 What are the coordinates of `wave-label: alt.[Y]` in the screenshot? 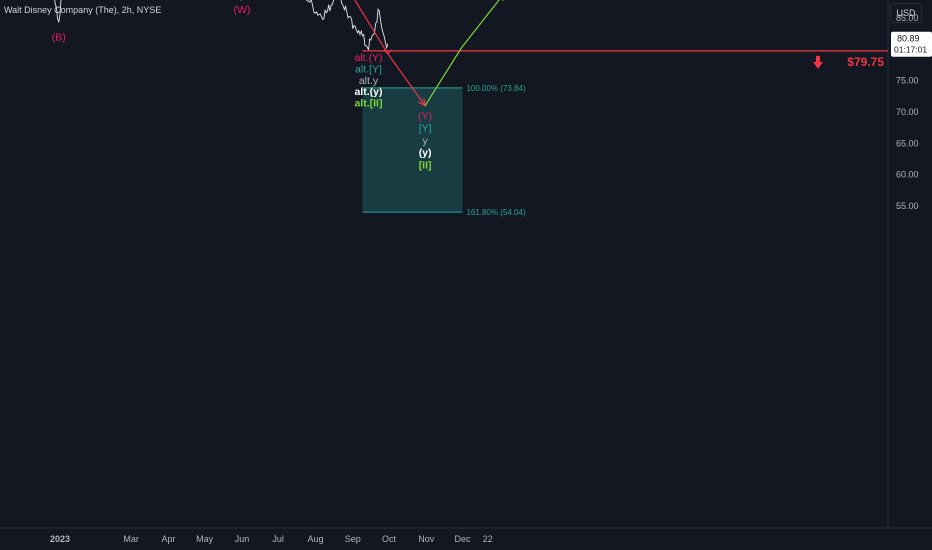 It's located at (368, 69).